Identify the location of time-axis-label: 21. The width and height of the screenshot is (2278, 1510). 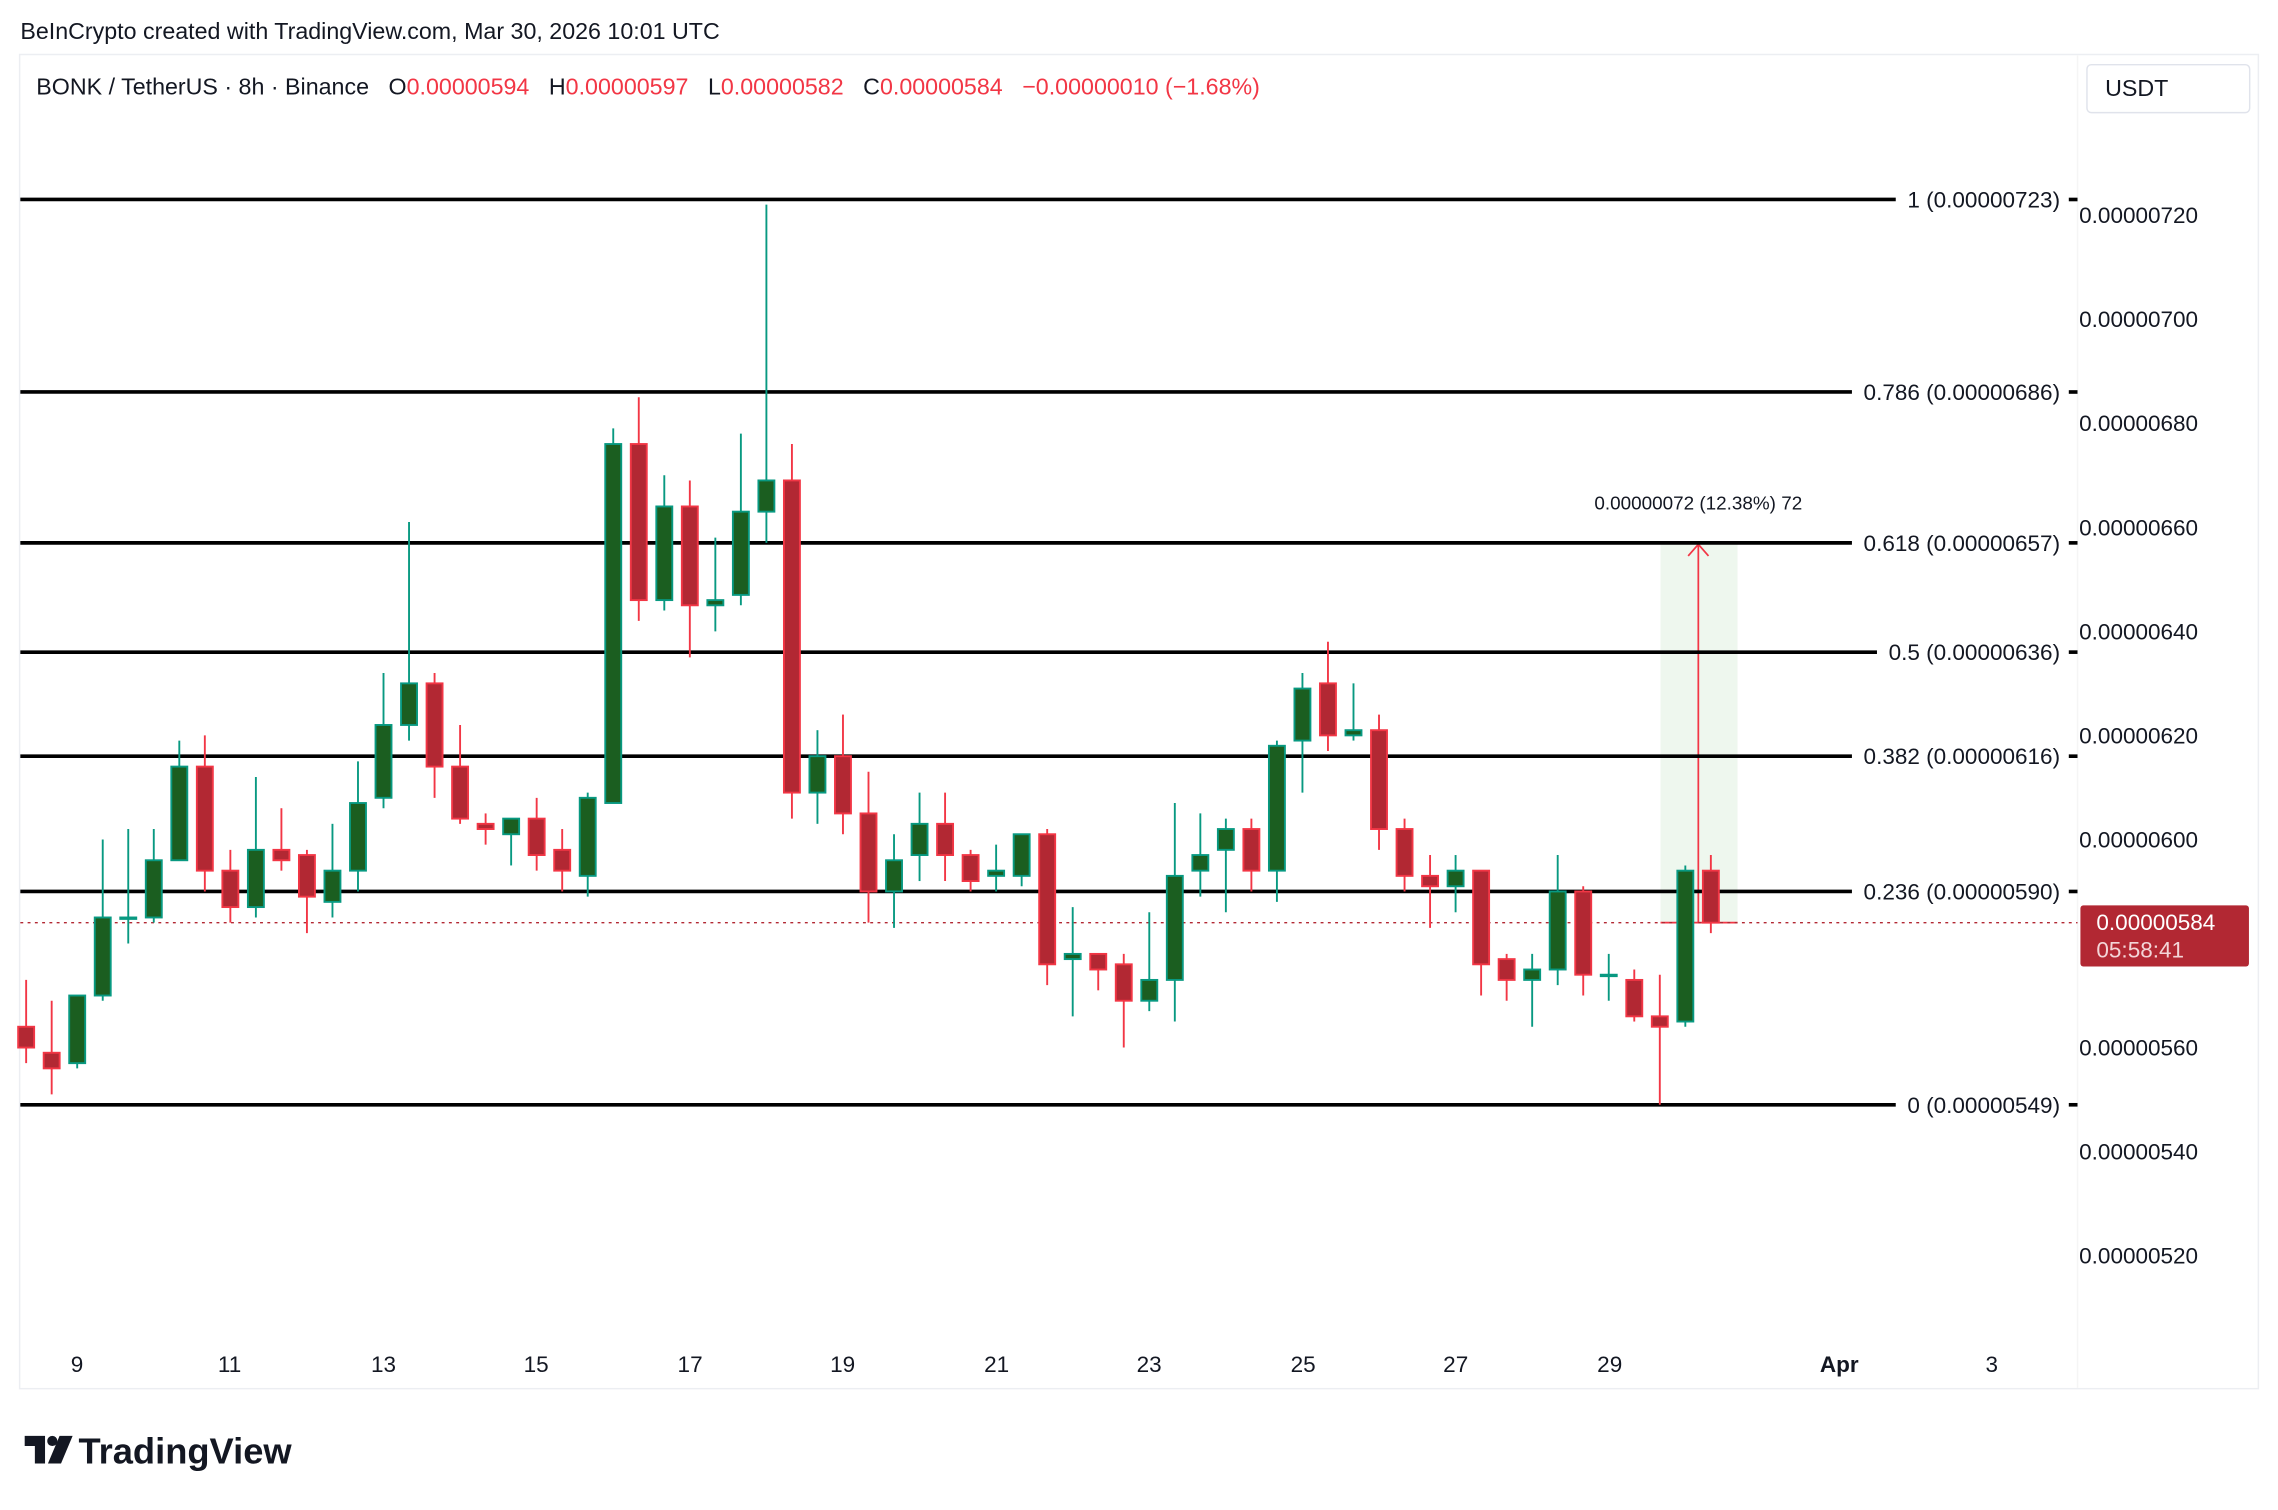
(996, 1364).